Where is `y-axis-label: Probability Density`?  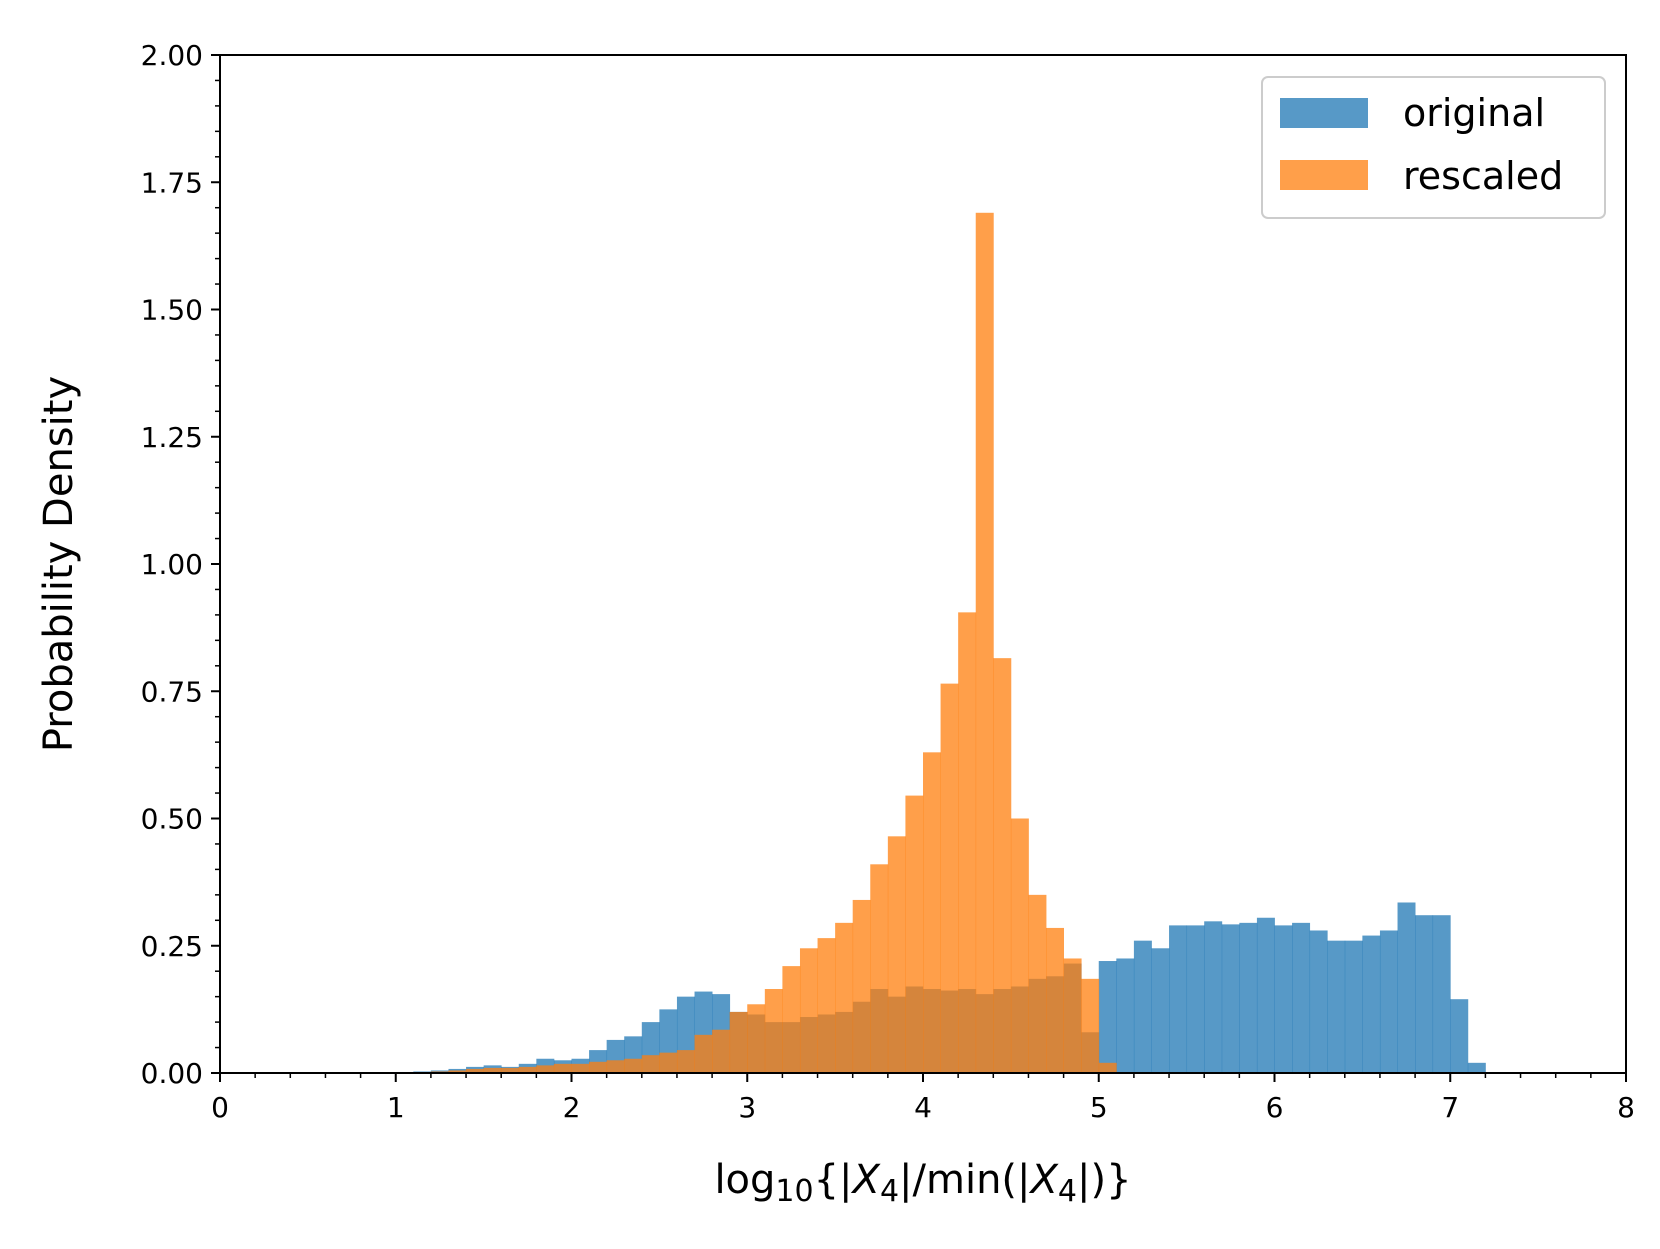
y-axis-label: Probability Density is located at coordinates (59, 564).